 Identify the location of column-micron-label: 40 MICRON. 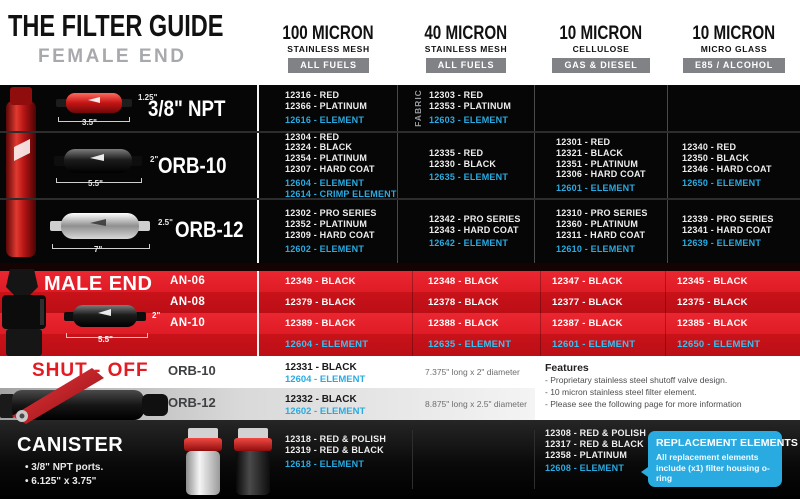
(466, 33).